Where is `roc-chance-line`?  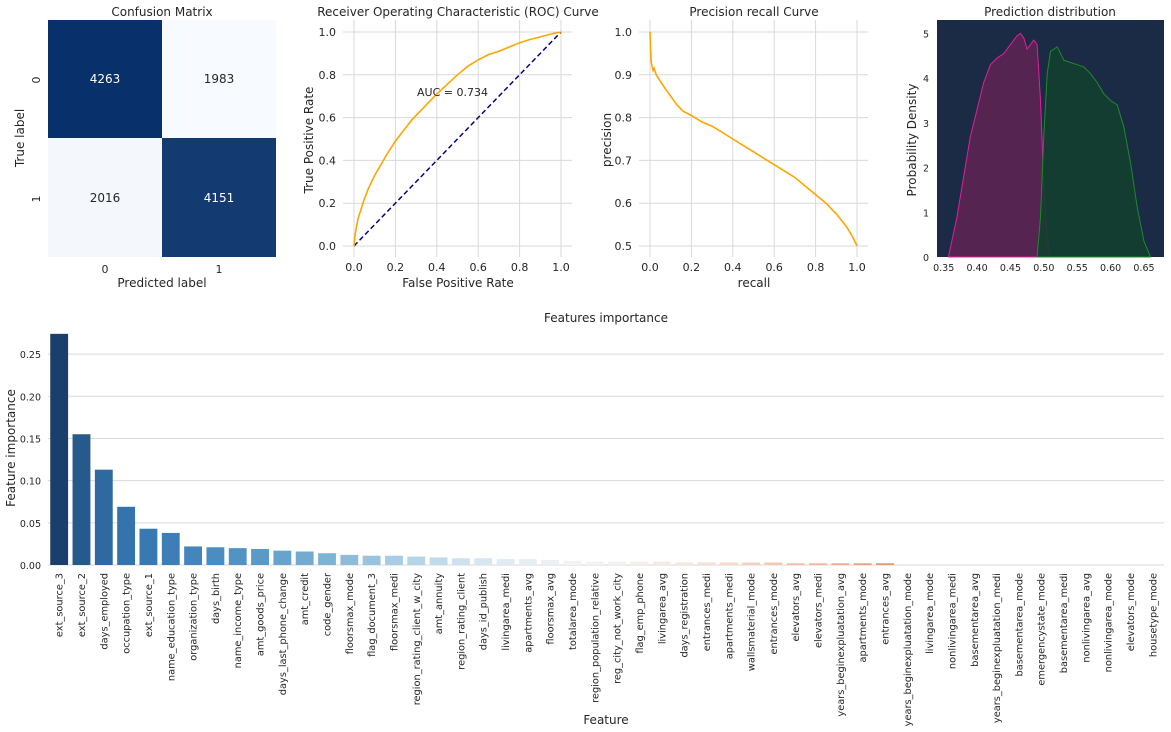
roc-chance-line is located at coordinates (457, 139).